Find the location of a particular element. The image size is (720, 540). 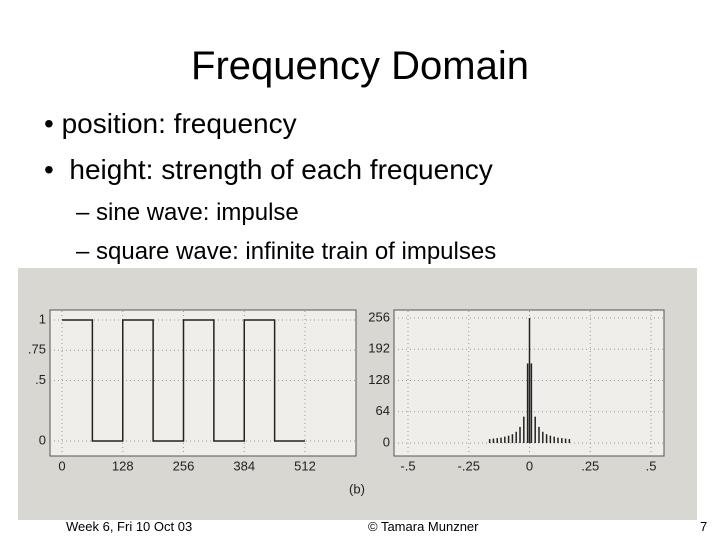

footer-right: 7 is located at coordinates (704, 526).